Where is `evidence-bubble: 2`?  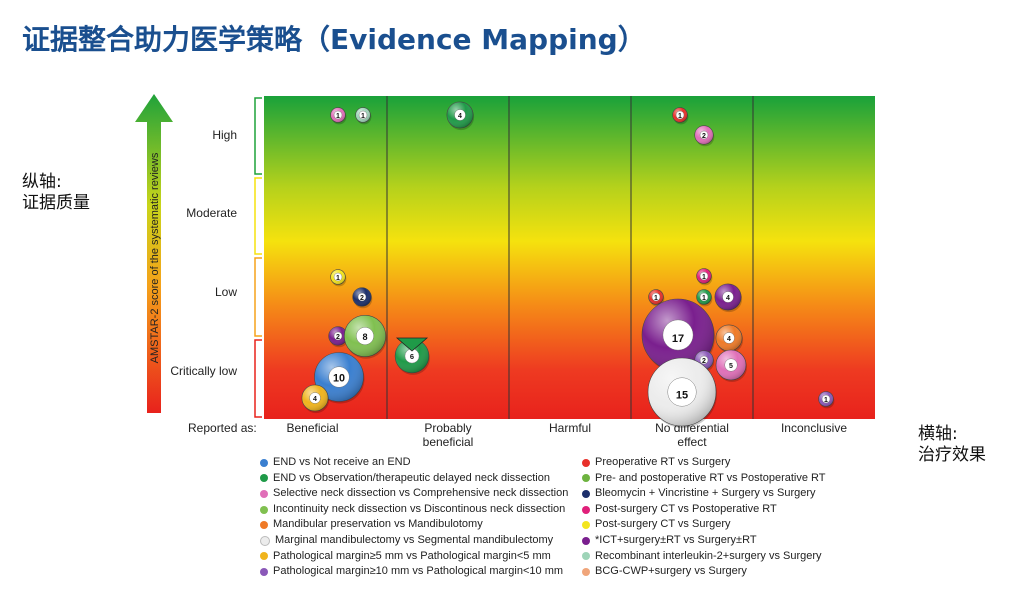
evidence-bubble: 2 is located at coordinates (338, 337).